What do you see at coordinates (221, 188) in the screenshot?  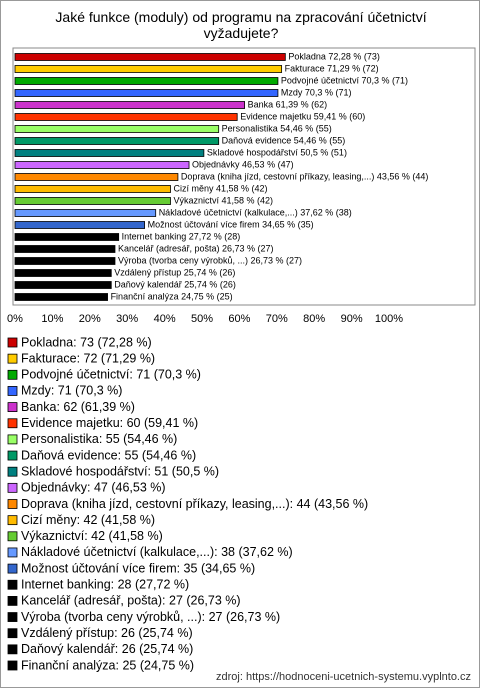 I see `bar-label: Cizí měny 41,58 % (42)` at bounding box center [221, 188].